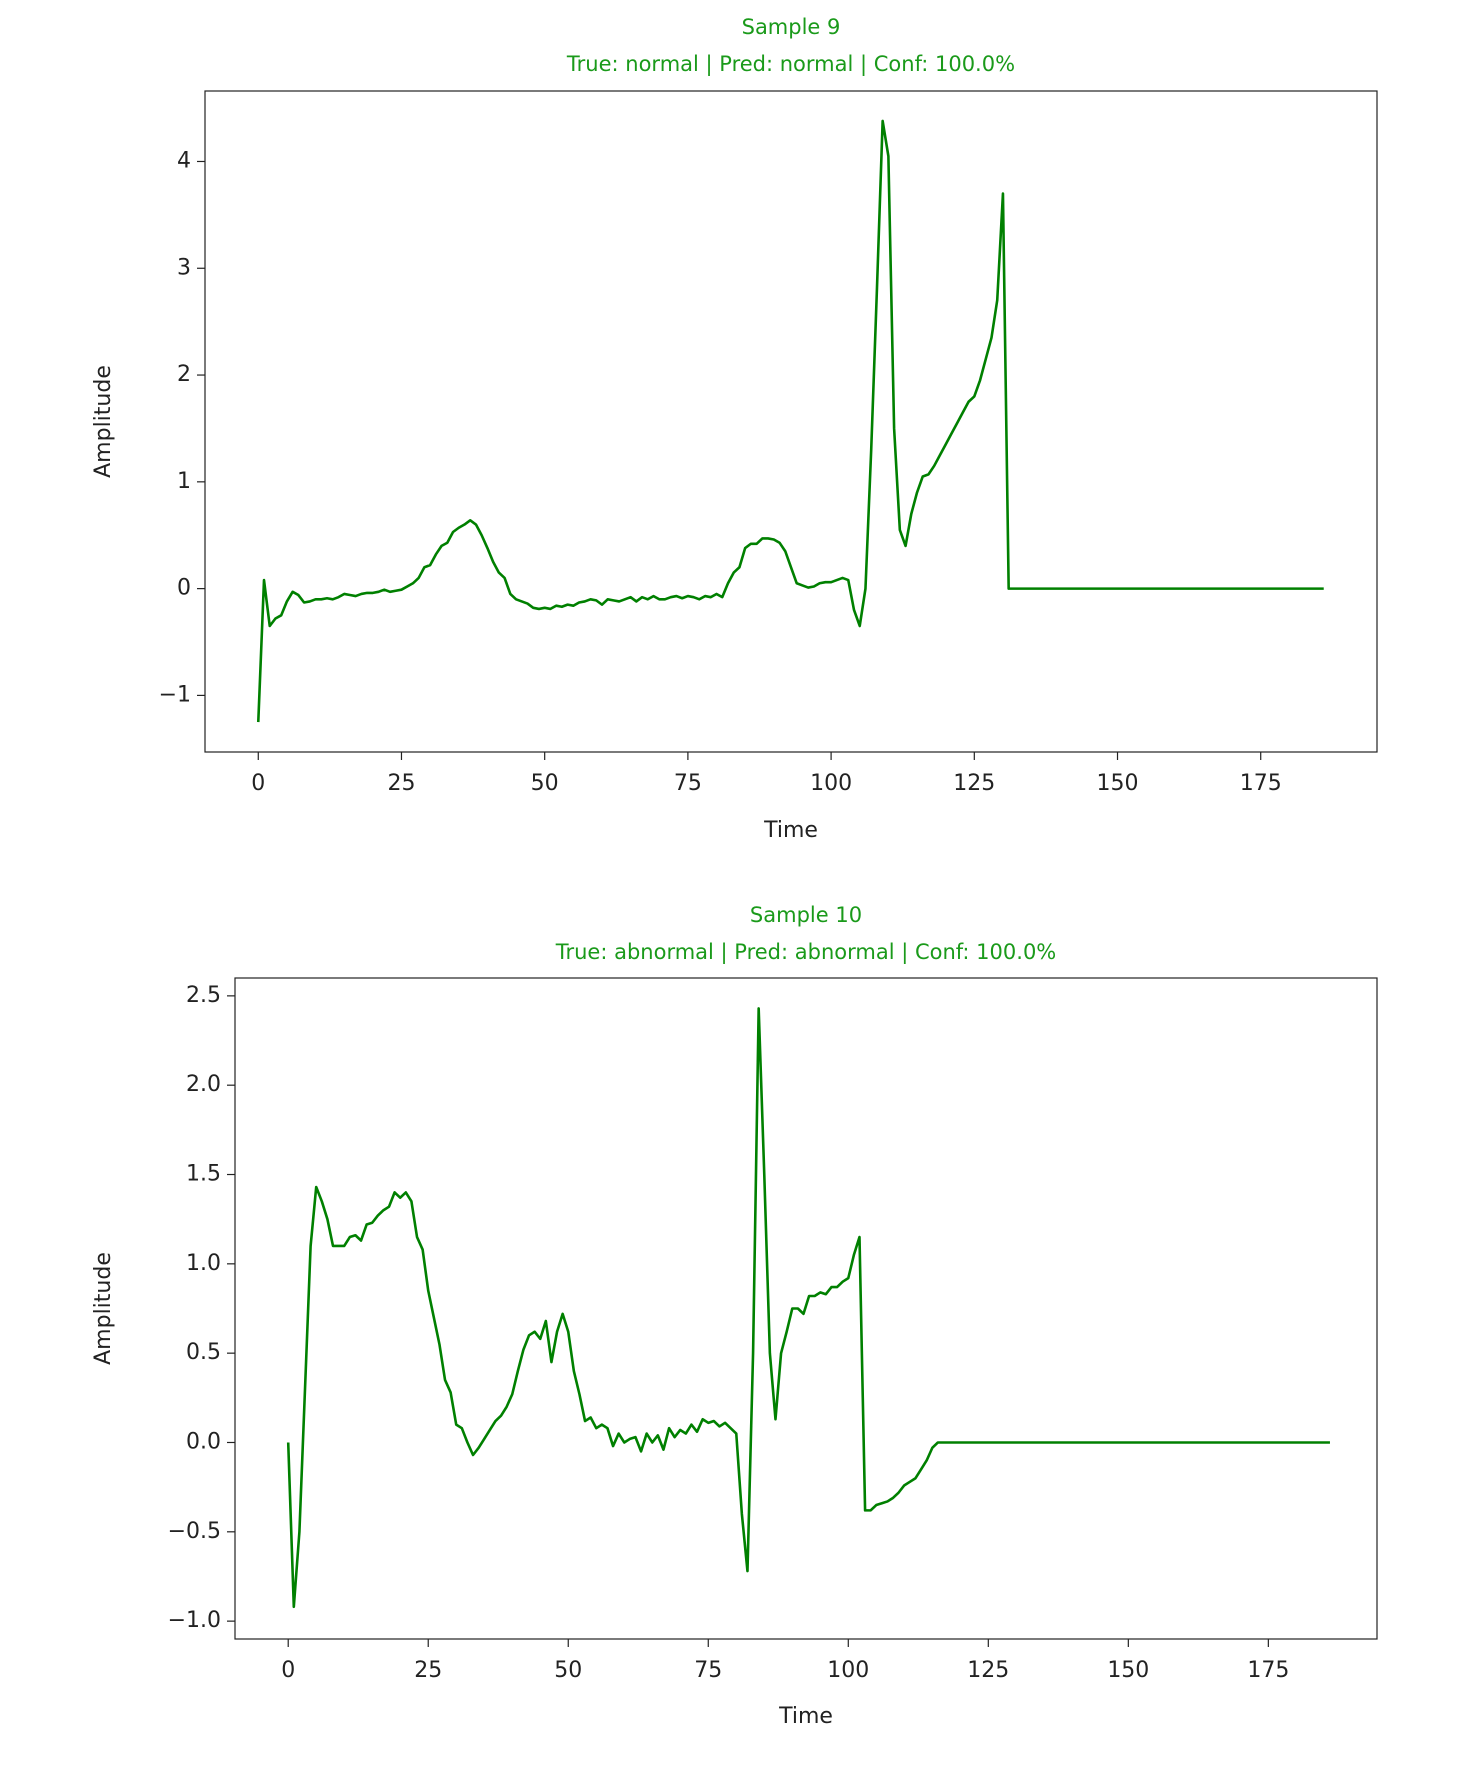 The image size is (1474, 1778). What do you see at coordinates (184, 374) in the screenshot?
I see `y-tick-label: 2` at bounding box center [184, 374].